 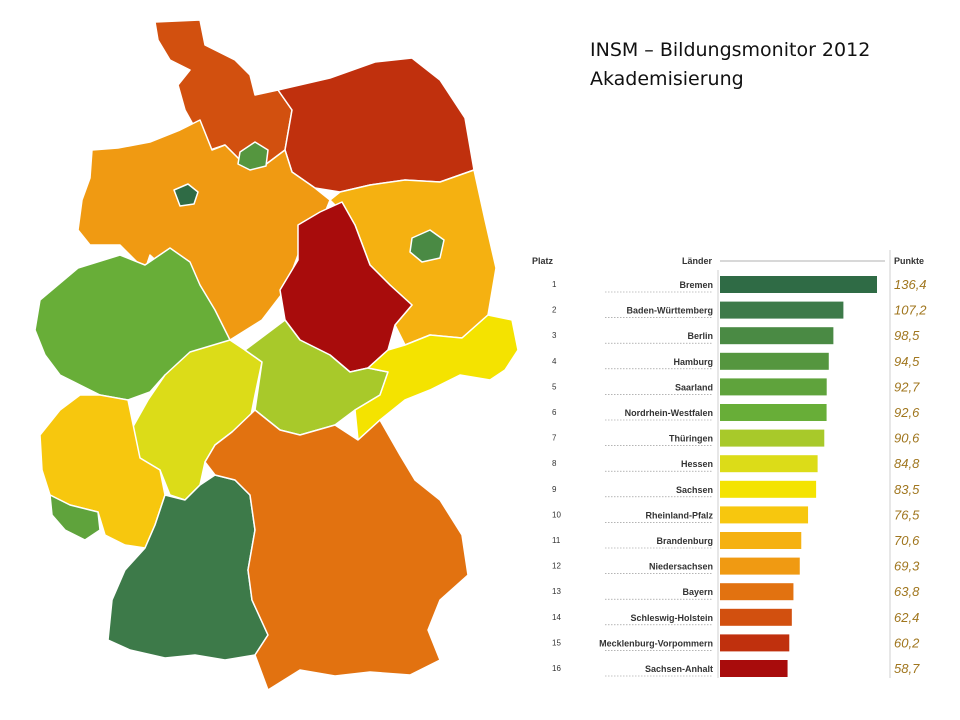 What do you see at coordinates (554, 386) in the screenshot?
I see `rank-label: 5` at bounding box center [554, 386].